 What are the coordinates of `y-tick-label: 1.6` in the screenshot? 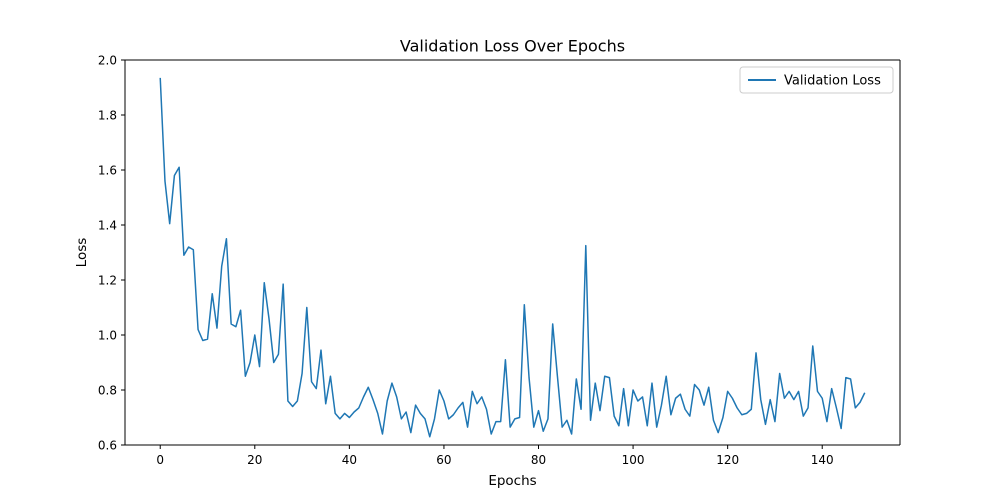 It's located at (107, 171).